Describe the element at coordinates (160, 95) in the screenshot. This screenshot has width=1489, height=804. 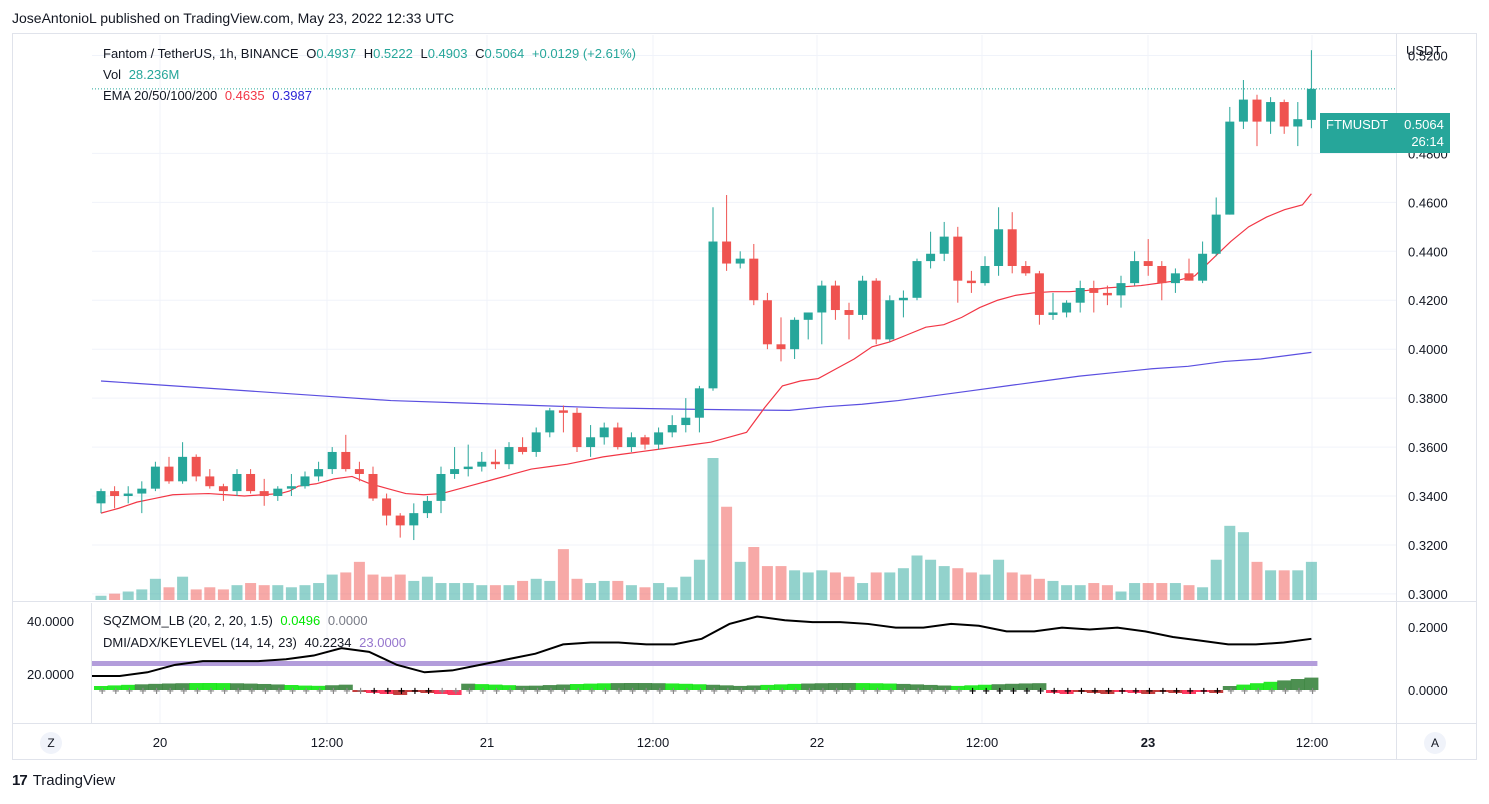
I see `ema-label: EMA 20/50/100/200` at that location.